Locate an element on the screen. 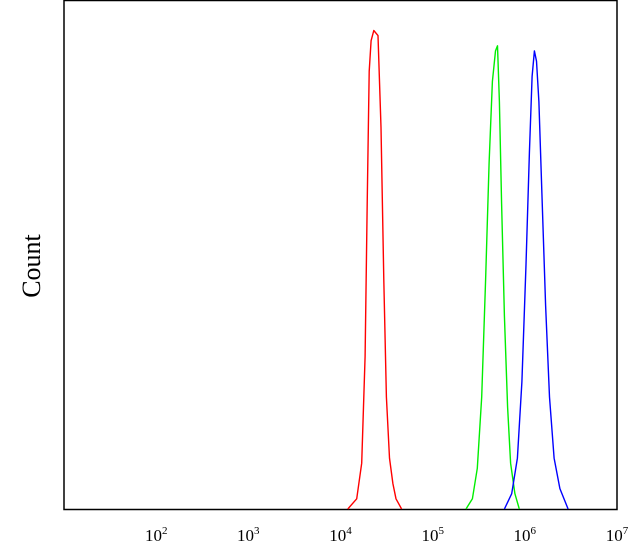 The image size is (640, 558). x-tick-label-1: 10² is located at coordinates (156, 535).